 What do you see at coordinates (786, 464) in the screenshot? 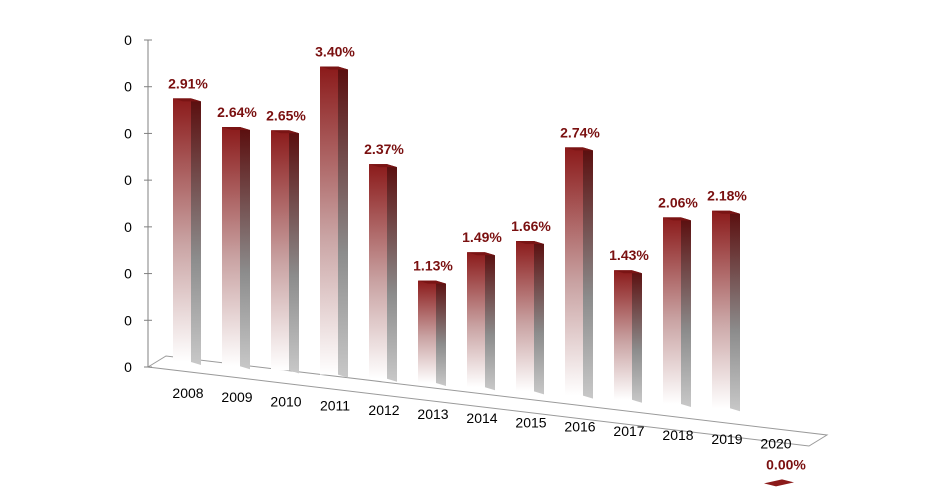
I see `data-label: 0.00%` at bounding box center [786, 464].